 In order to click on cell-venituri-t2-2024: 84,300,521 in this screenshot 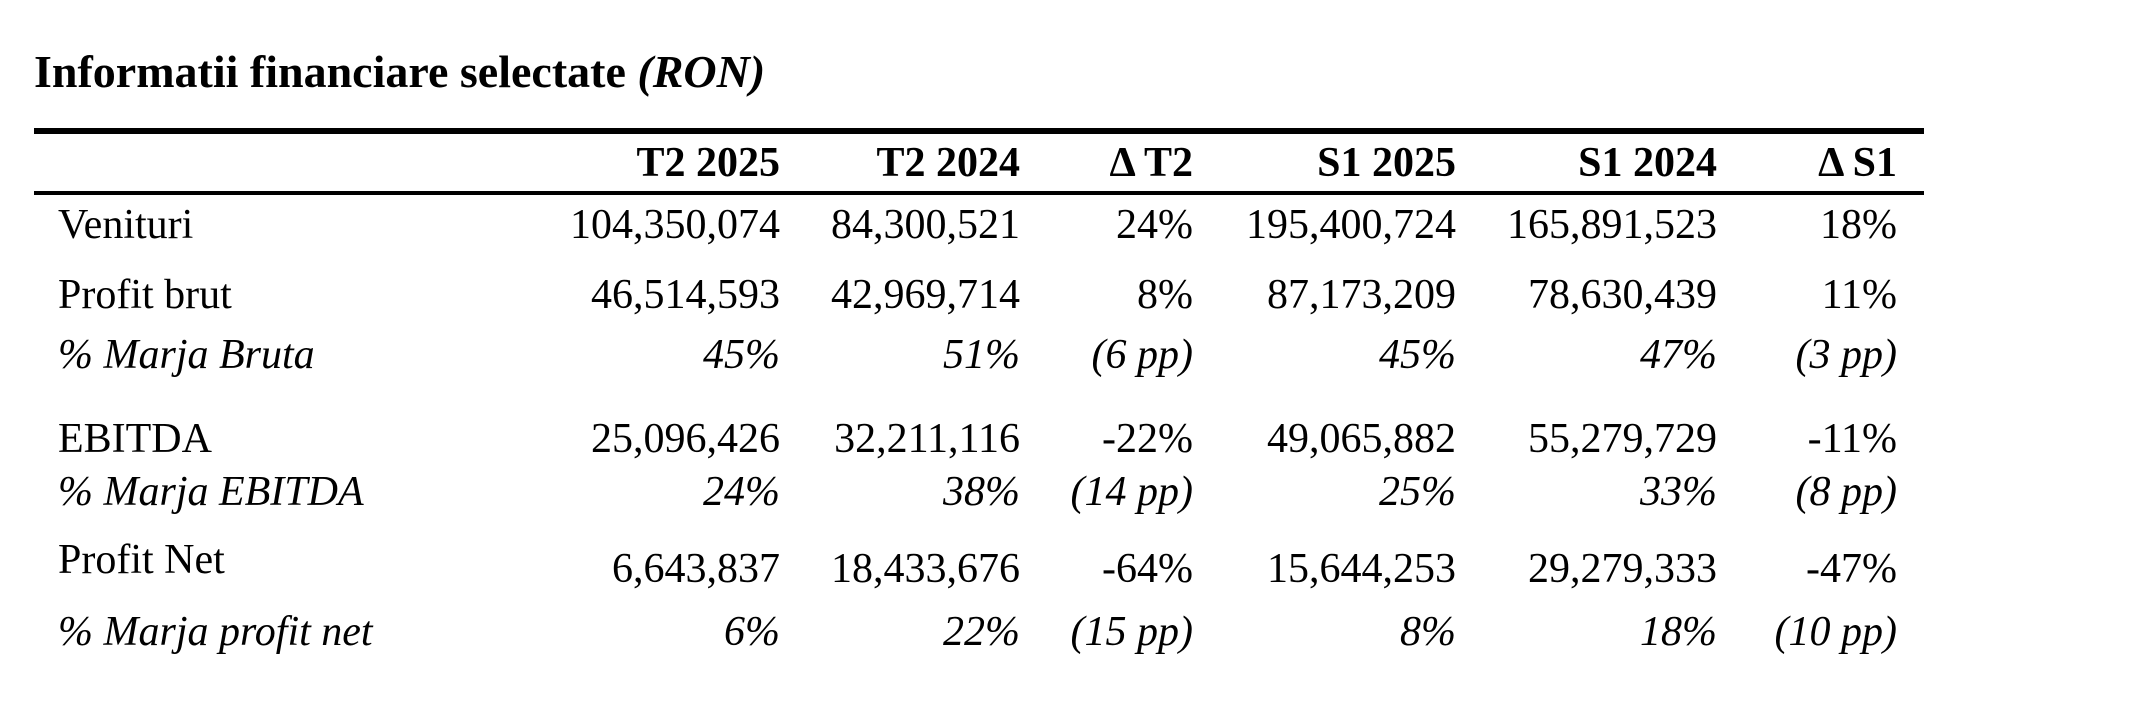, I will do `click(925, 225)`.